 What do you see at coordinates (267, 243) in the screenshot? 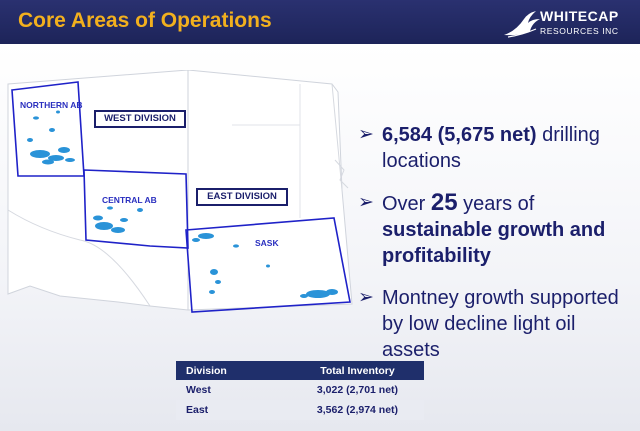
I see `region-label-sask: SASK` at bounding box center [267, 243].